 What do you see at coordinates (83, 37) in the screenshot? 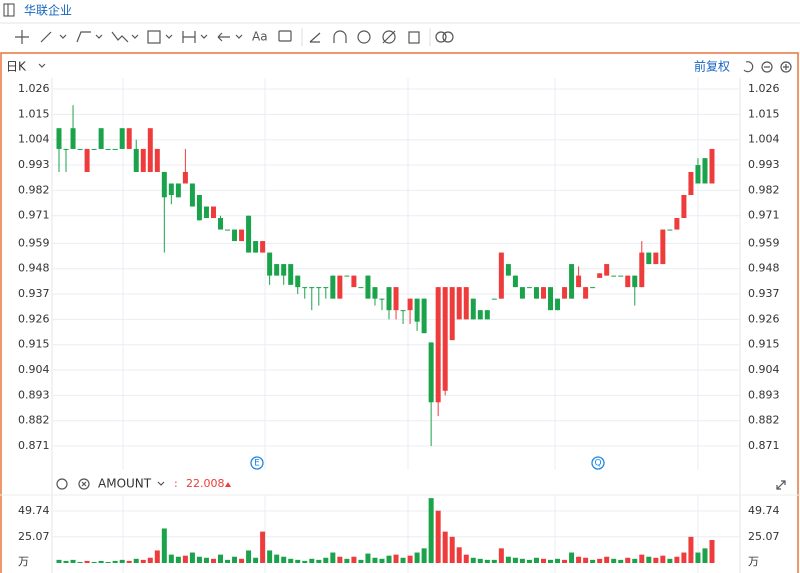
I see `channel-tool` at bounding box center [83, 37].